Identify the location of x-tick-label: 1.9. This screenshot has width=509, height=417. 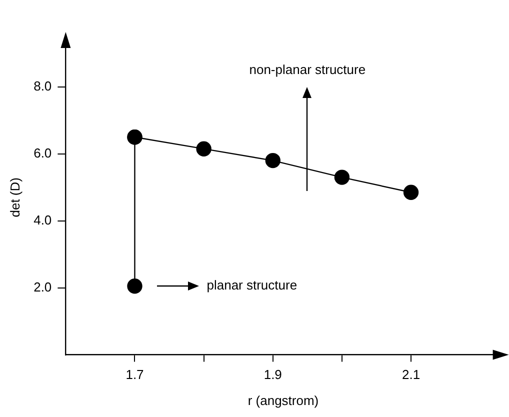
(273, 374).